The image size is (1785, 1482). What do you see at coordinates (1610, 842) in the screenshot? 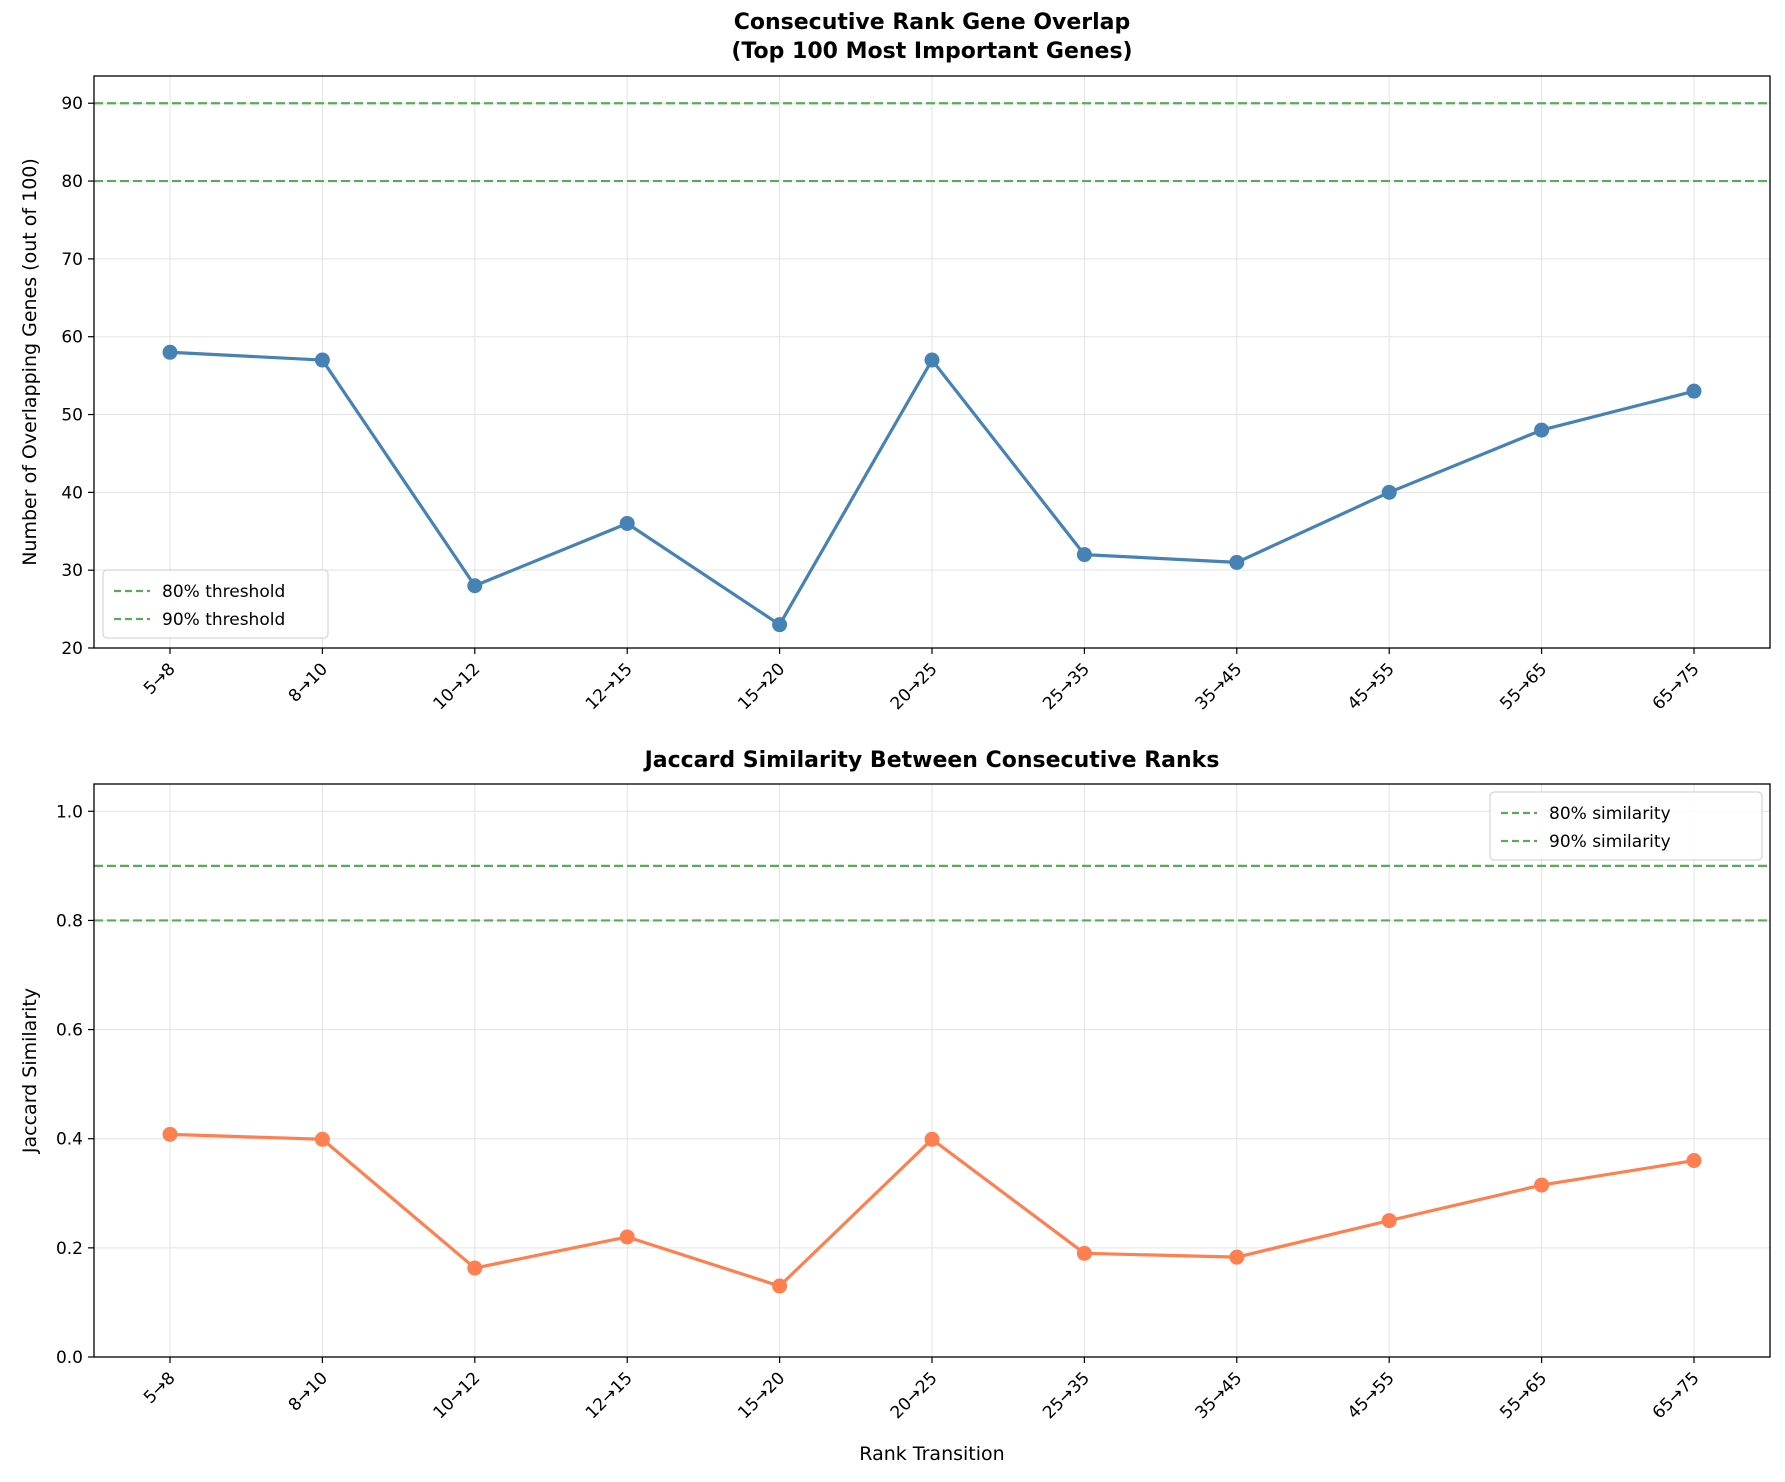
I see `legend-label: 90% similarity` at bounding box center [1610, 842].